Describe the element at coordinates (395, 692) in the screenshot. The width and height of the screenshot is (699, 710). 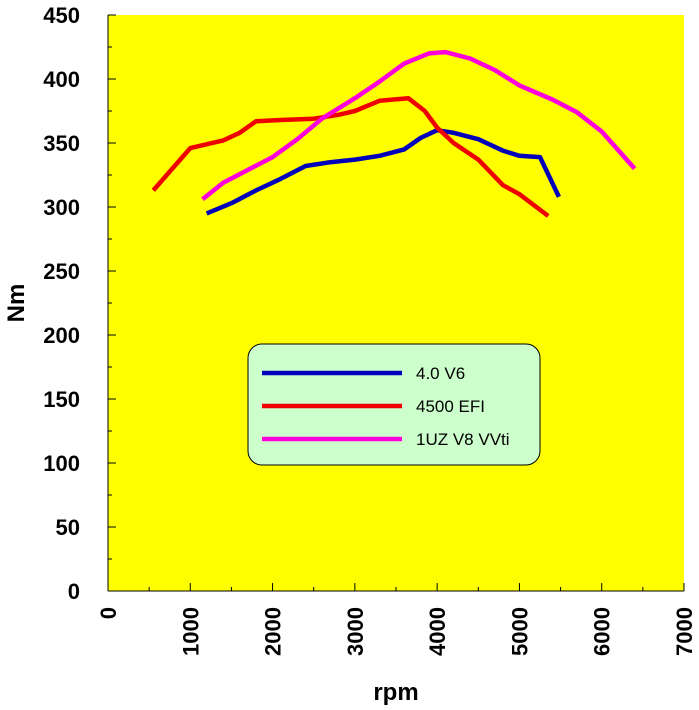
I see `x-axis-title: rpm` at that location.